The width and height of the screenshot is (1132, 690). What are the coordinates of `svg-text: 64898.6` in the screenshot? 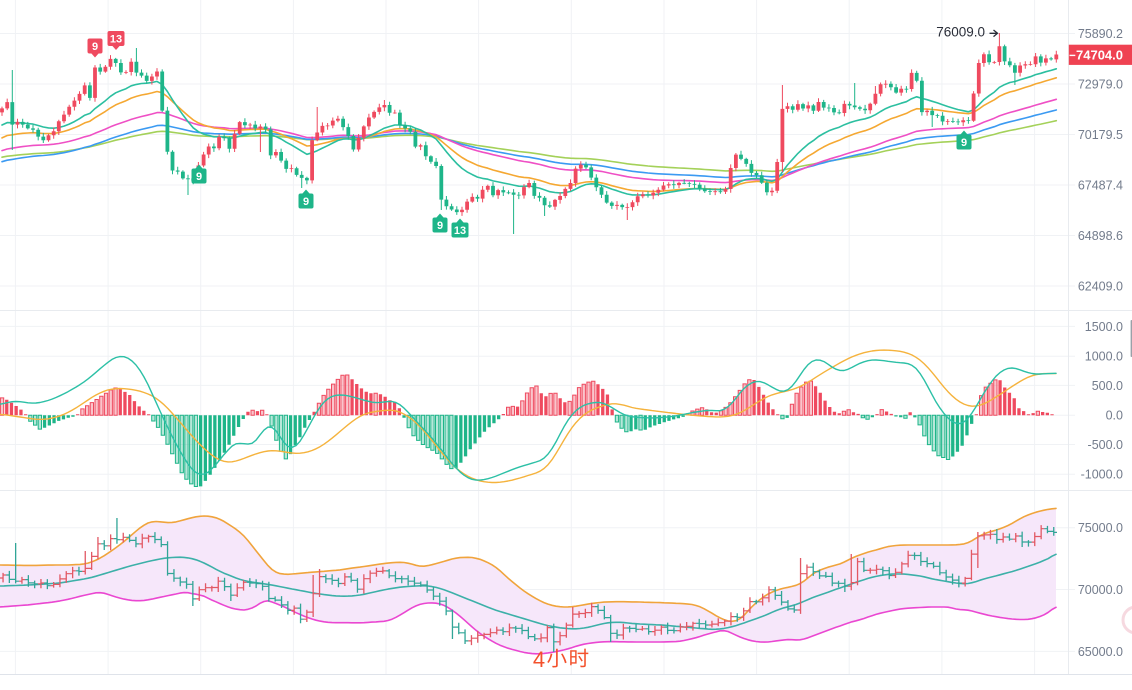 It's located at (1100, 236).